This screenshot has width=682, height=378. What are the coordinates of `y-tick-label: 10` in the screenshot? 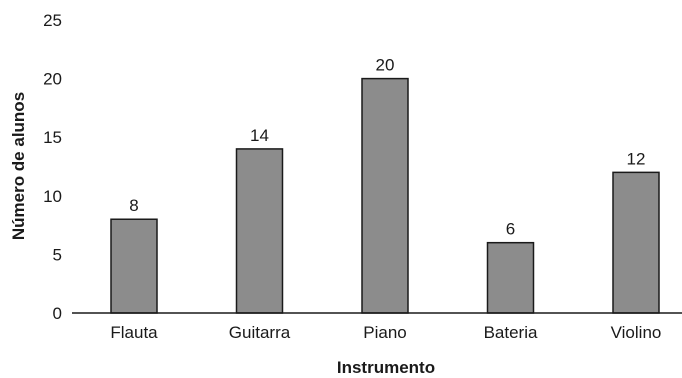 It's located at (52, 196).